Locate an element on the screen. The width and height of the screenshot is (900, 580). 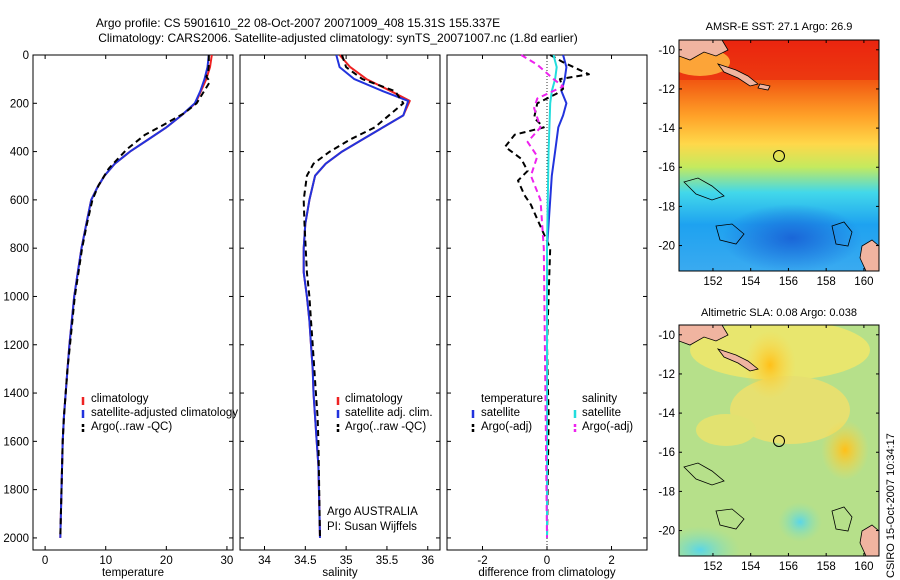
sla-map-frame is located at coordinates (779, 440).